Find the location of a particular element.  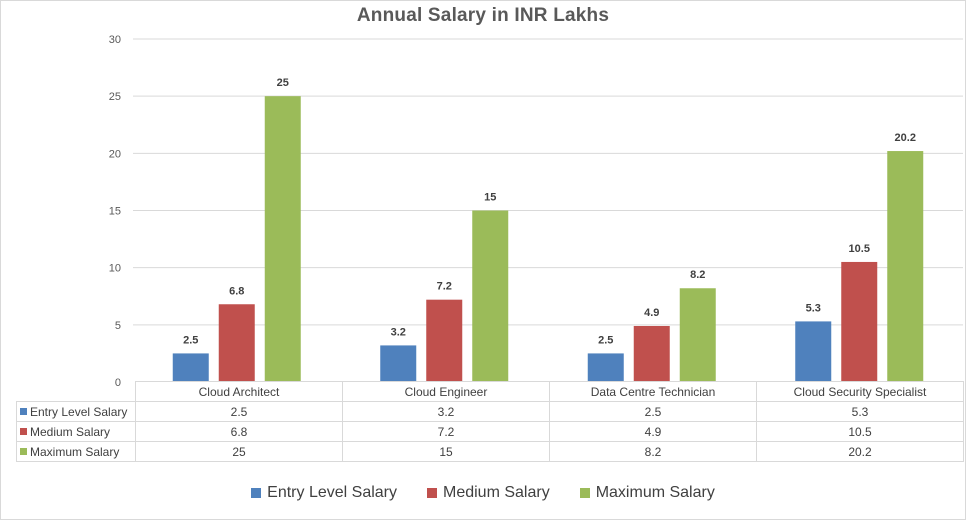

x-category-label: Cloud Architect is located at coordinates (239, 391).